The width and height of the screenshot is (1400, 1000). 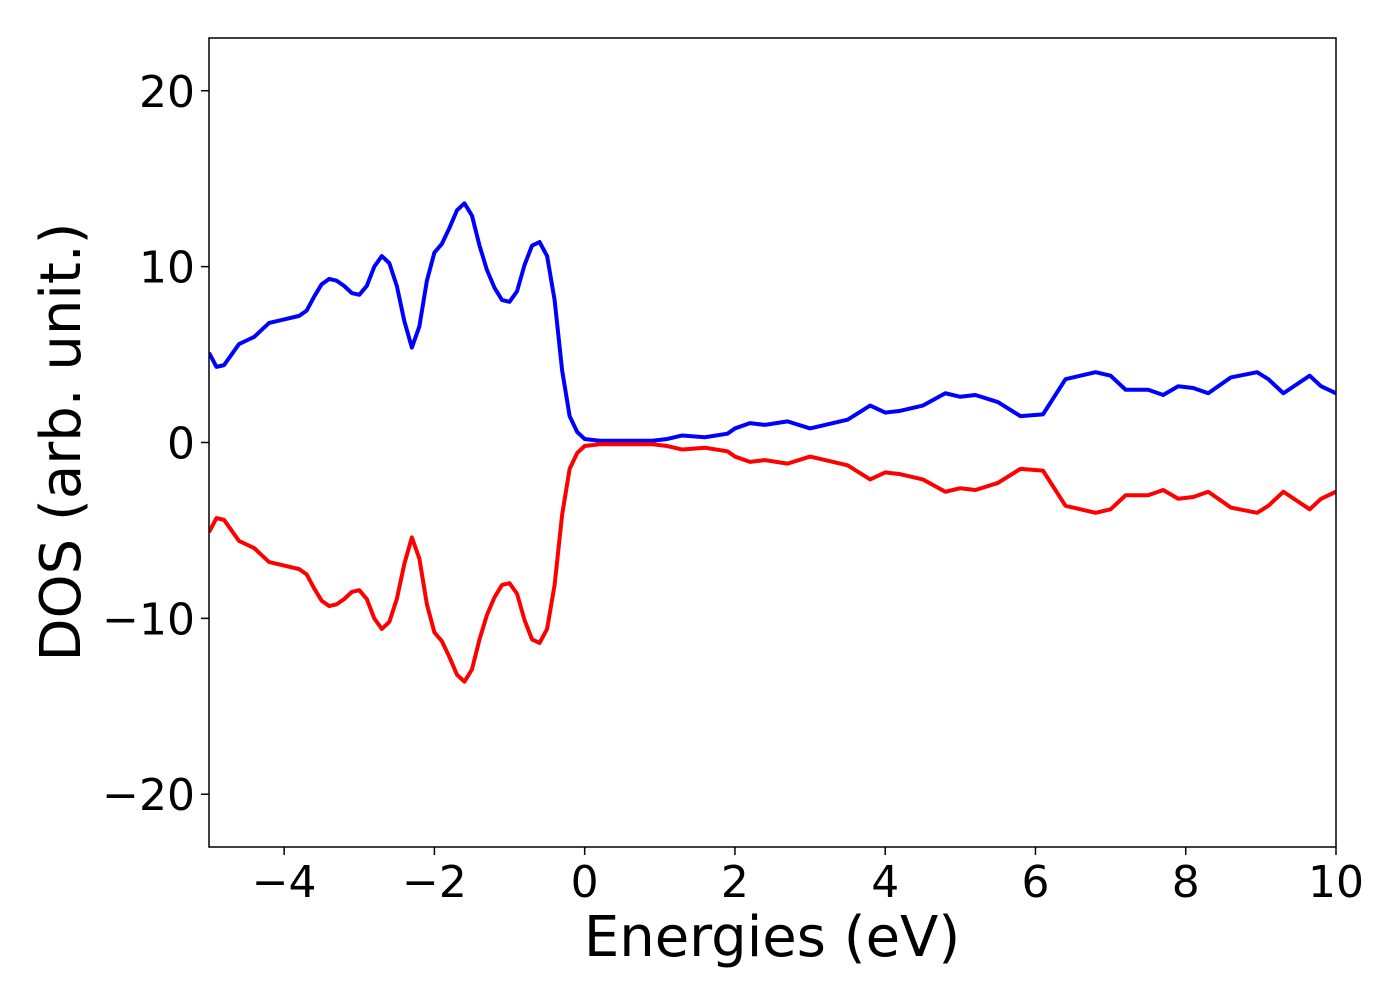 I want to click on x-tick-label: −2, so click(x=434, y=882).